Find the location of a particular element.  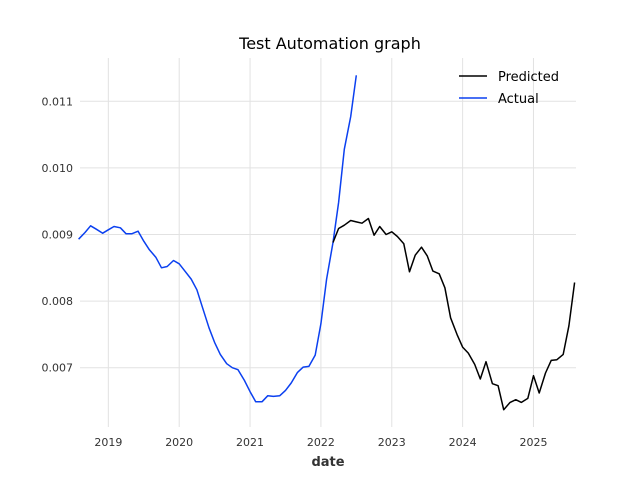

legend-label-predicted: Predicted is located at coordinates (528, 77).